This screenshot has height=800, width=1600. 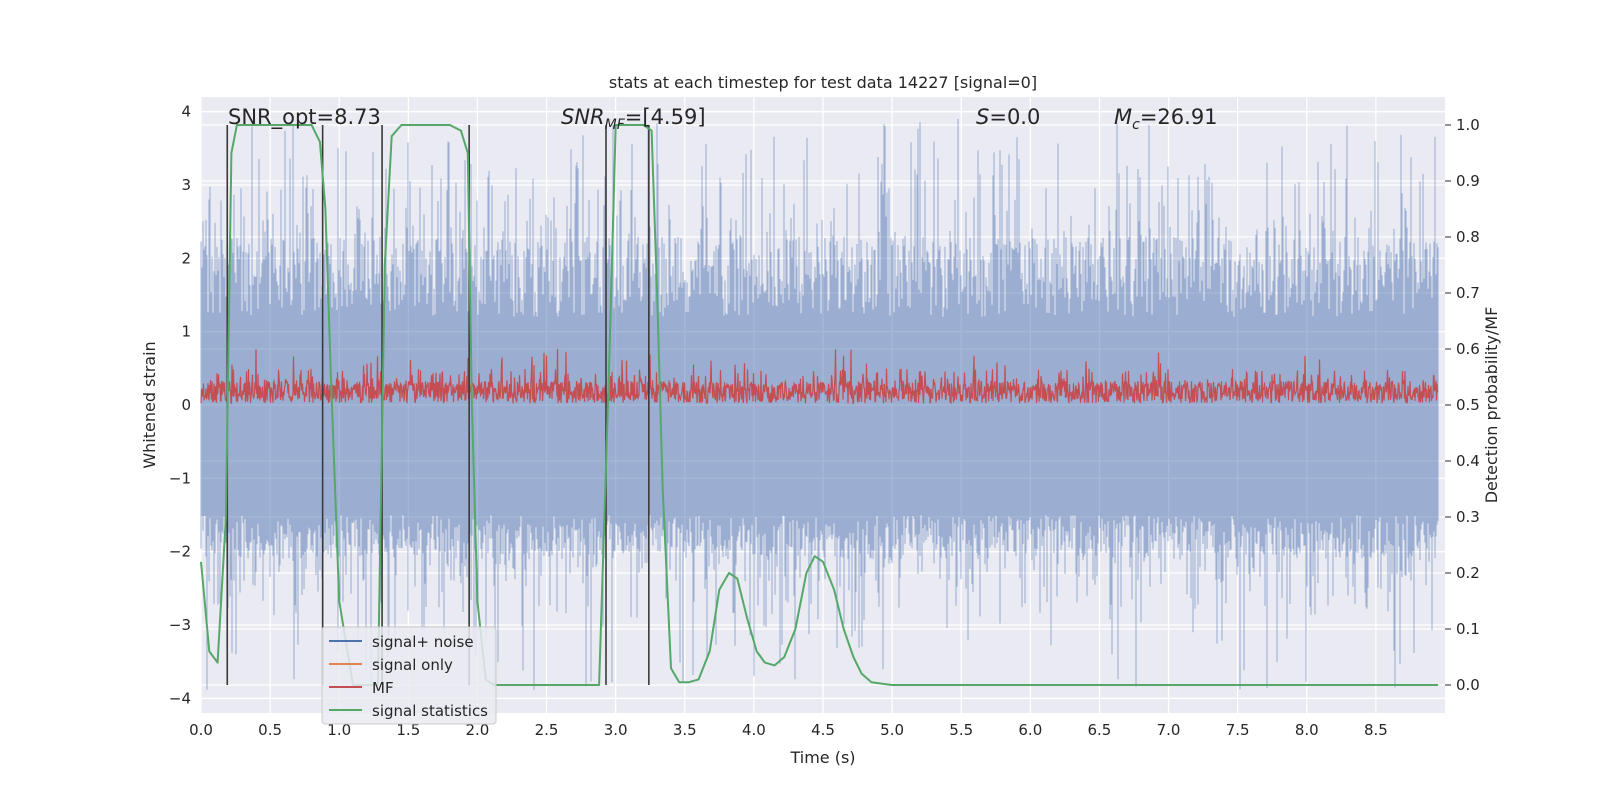 What do you see at coordinates (149, 404) in the screenshot?
I see `y-axis-label: Whitened strain` at bounding box center [149, 404].